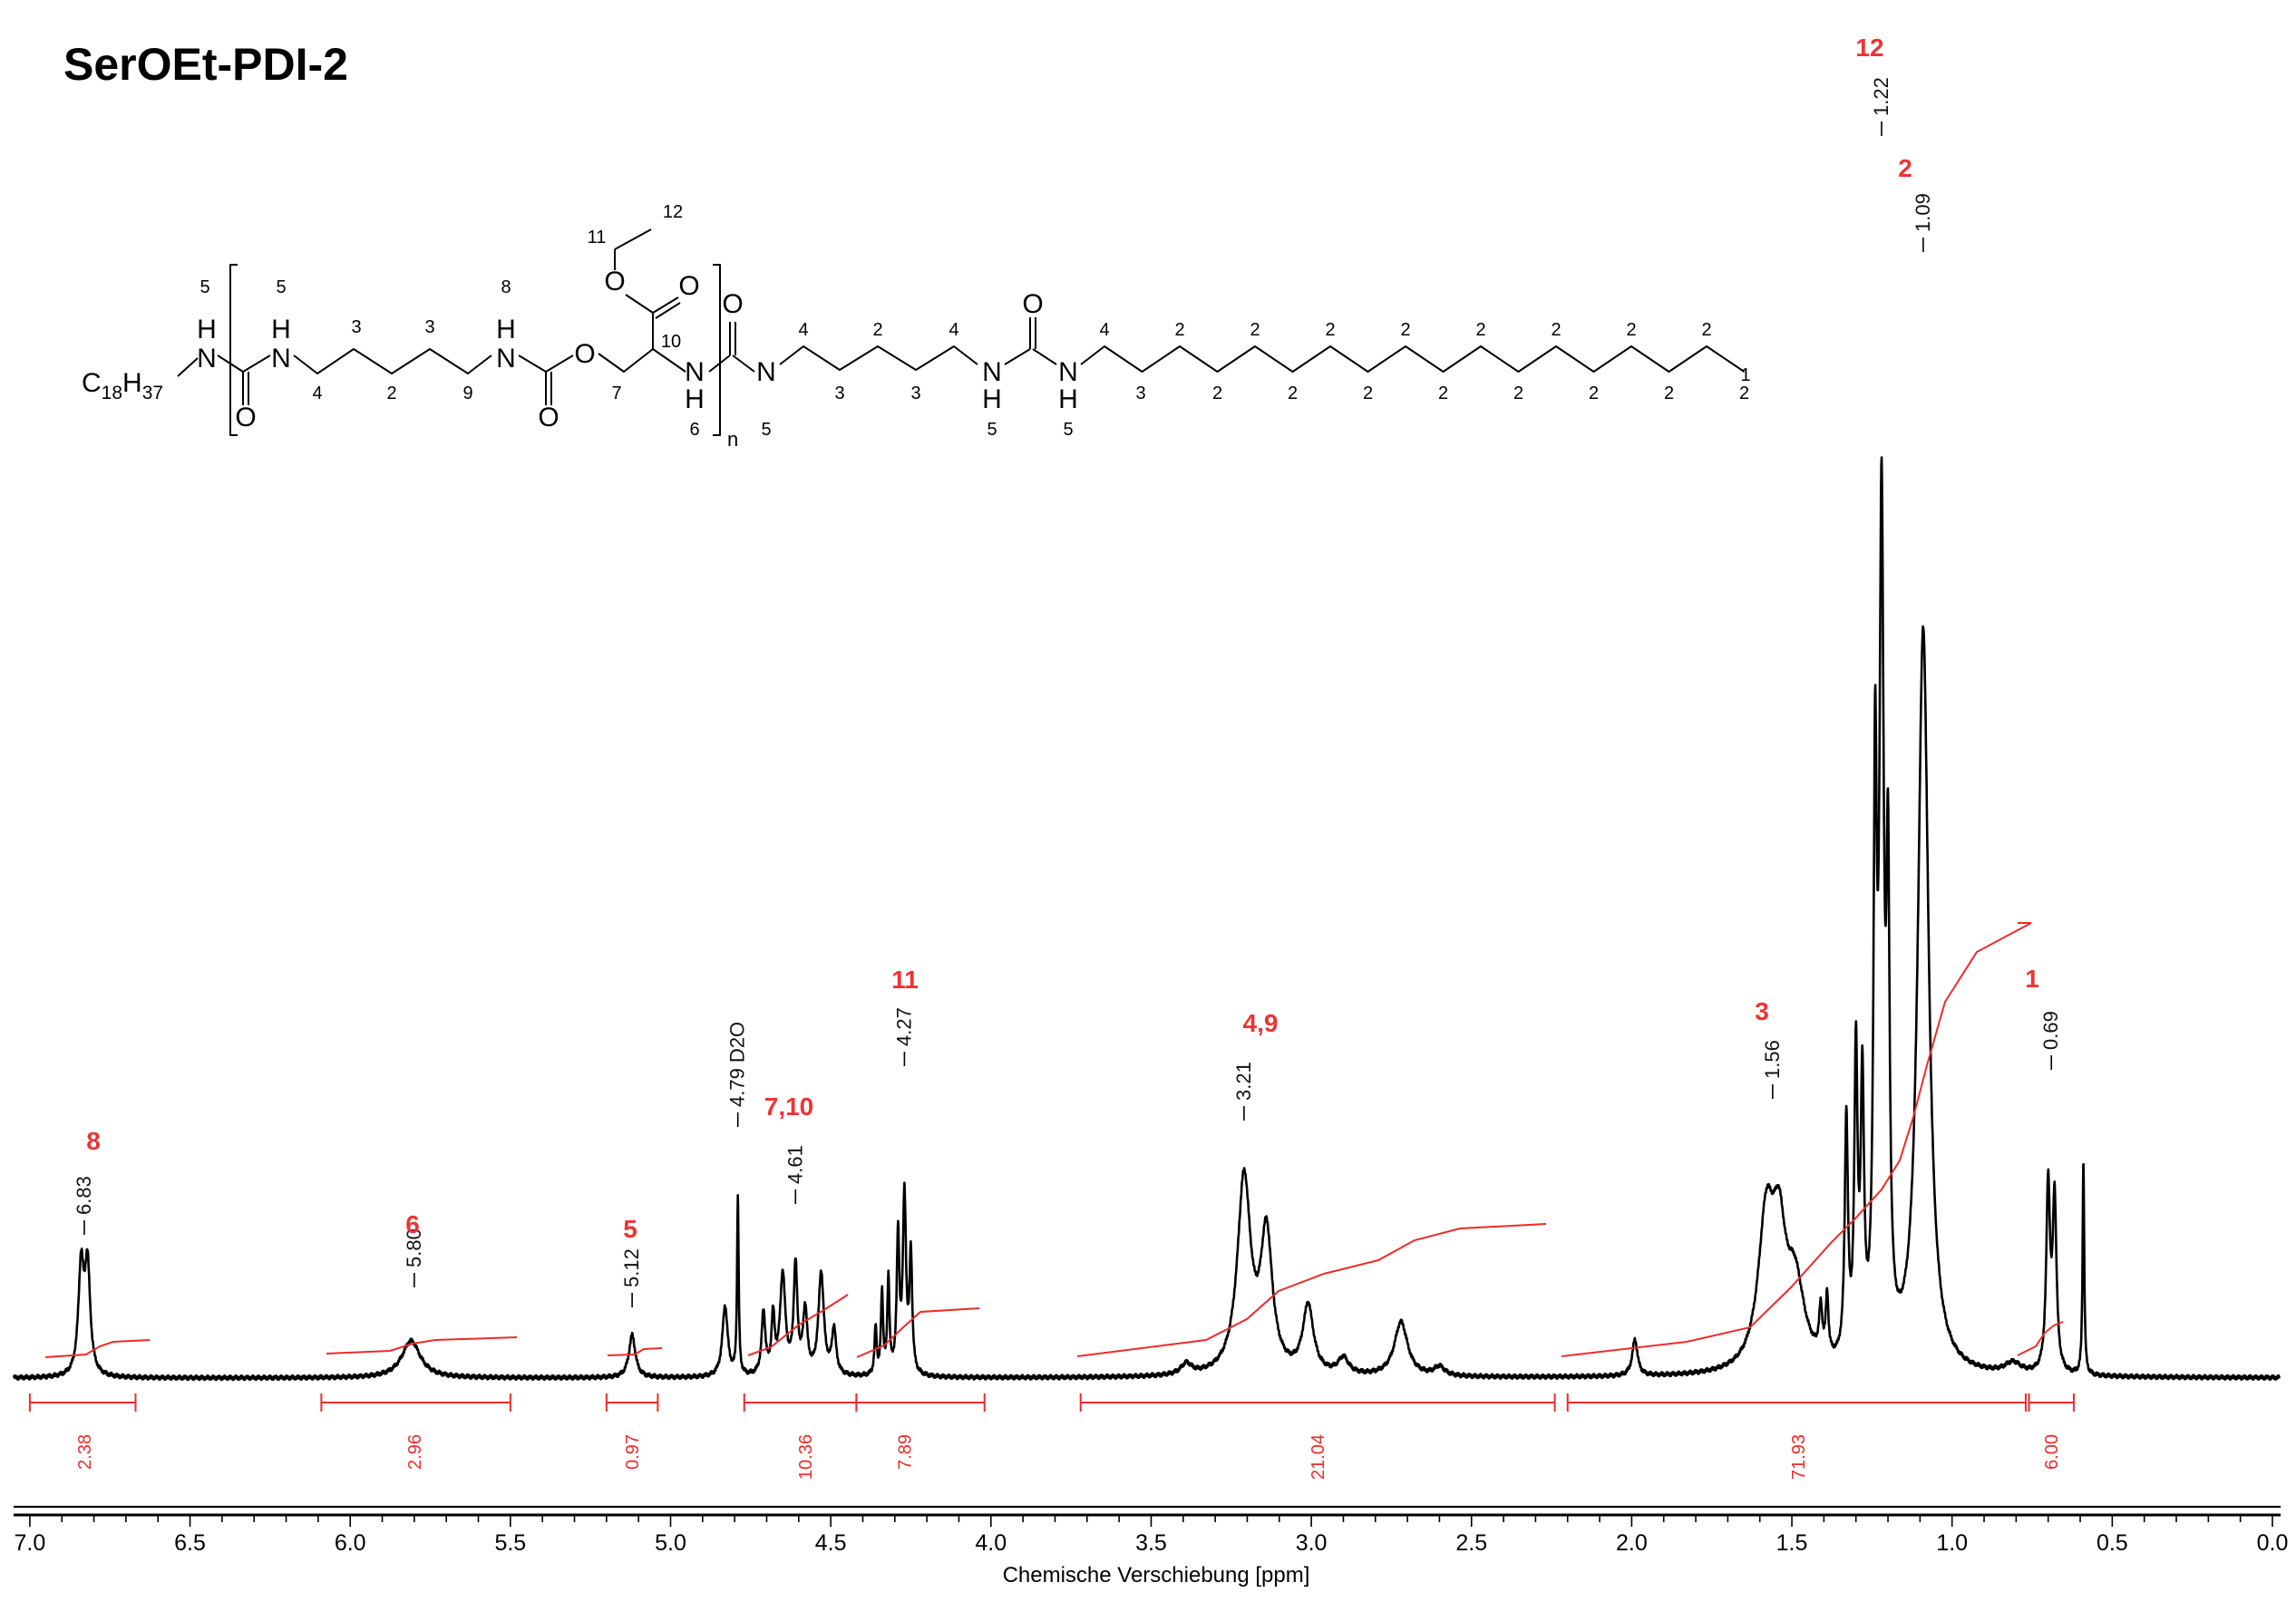  Describe the element at coordinates (2052, 1452) in the screenshot. I see `integral-value: 6.00` at that location.